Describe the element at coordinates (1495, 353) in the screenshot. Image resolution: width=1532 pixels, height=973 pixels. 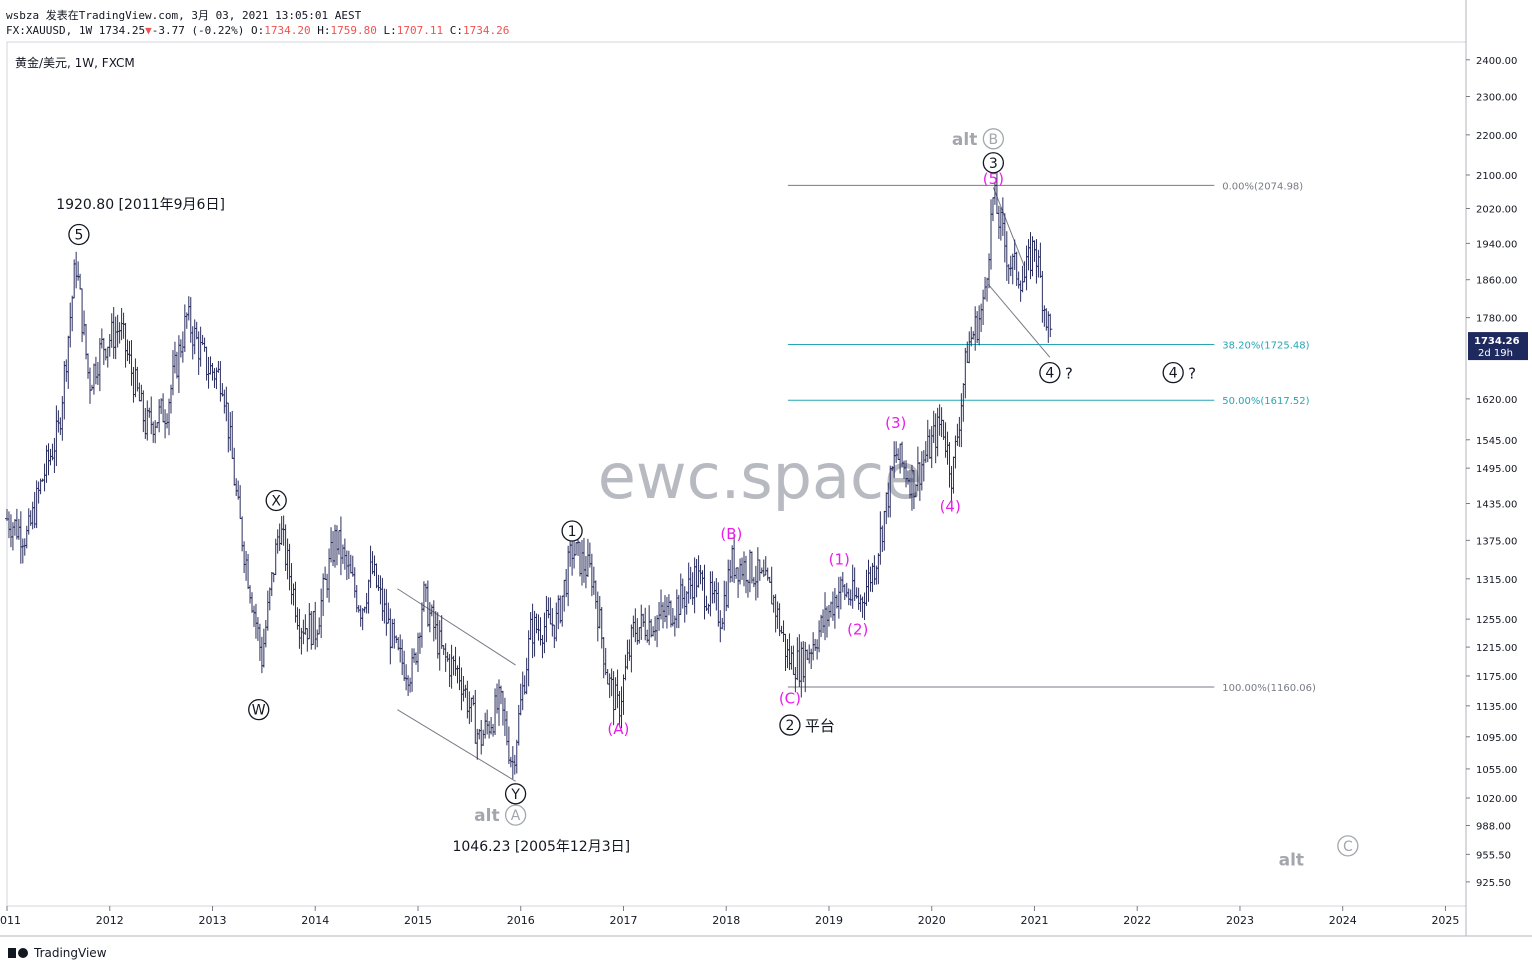
I see `last-price-countdown: 2d 19h` at that location.